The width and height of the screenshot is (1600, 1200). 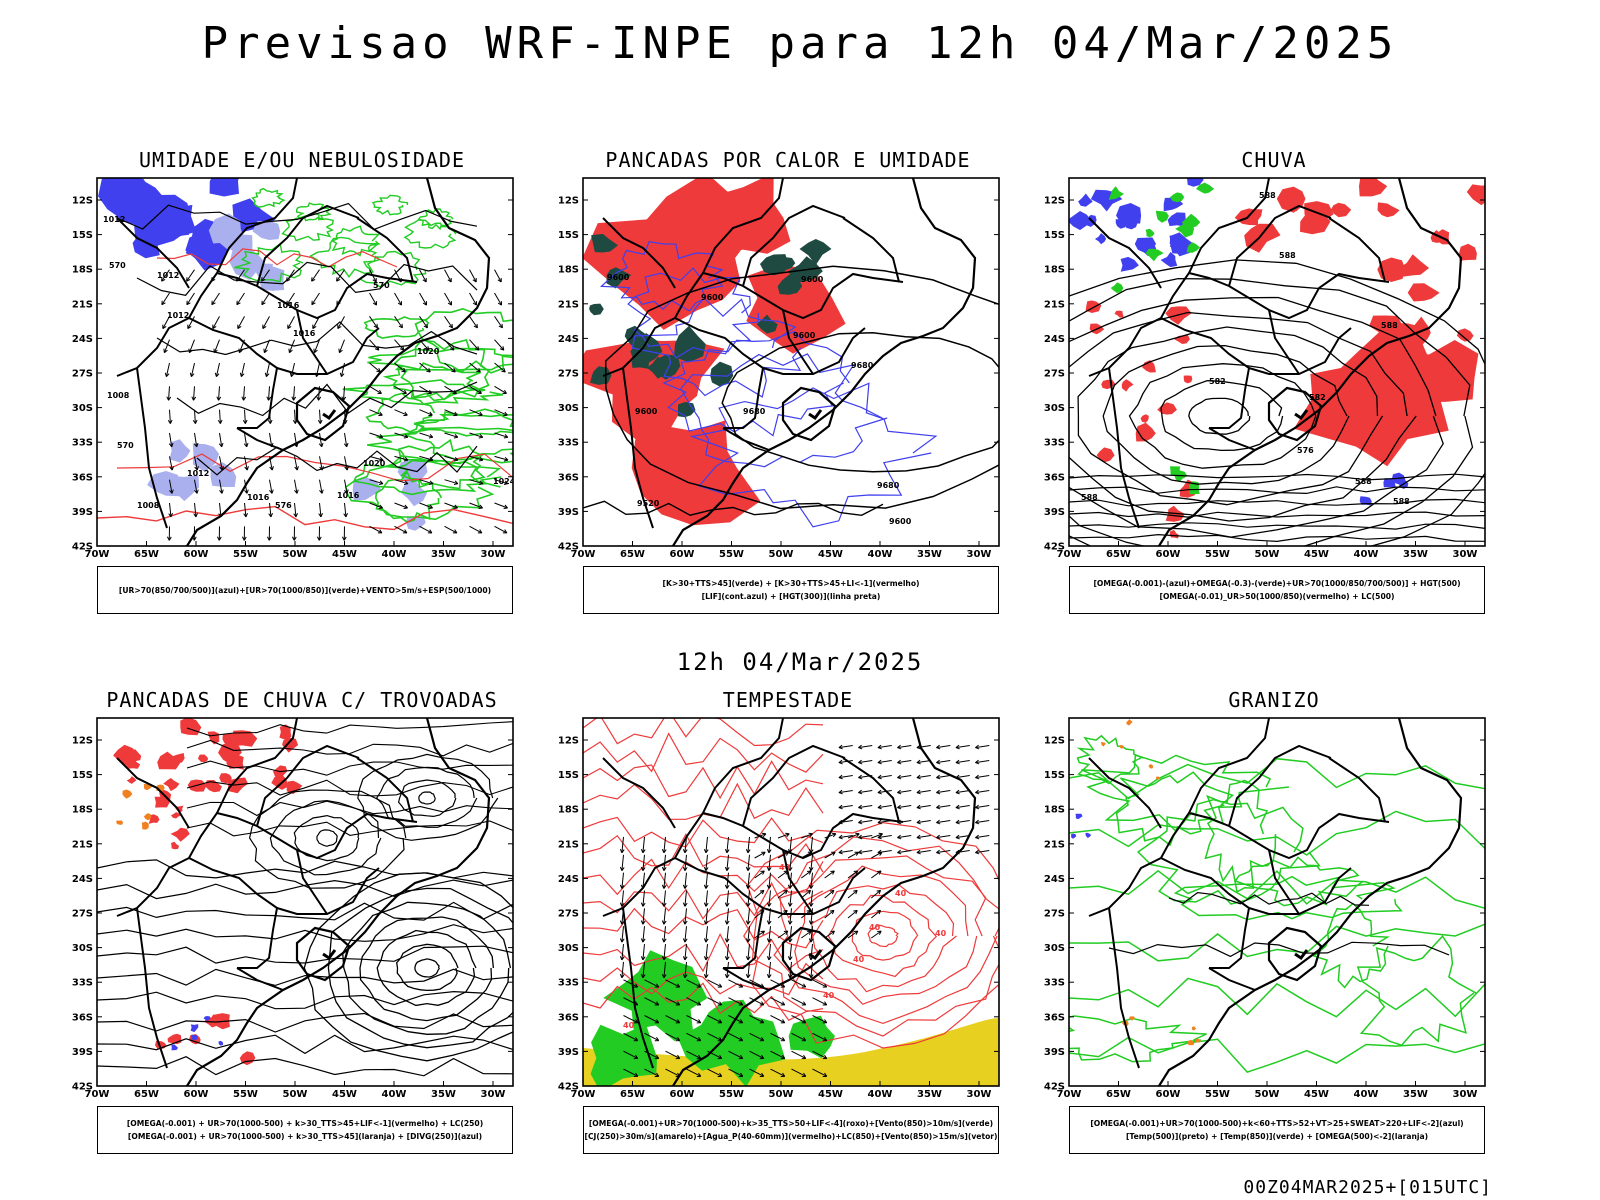 I want to click on contour-label: 1008, so click(x=118, y=395).